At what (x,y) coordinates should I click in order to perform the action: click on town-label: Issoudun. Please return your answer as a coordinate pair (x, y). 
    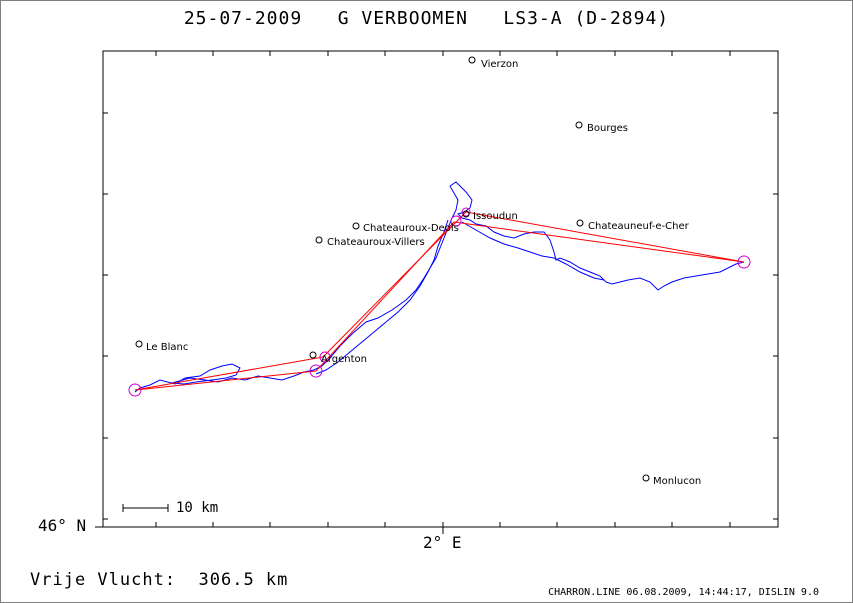
    Looking at the image, I should click on (495, 216).